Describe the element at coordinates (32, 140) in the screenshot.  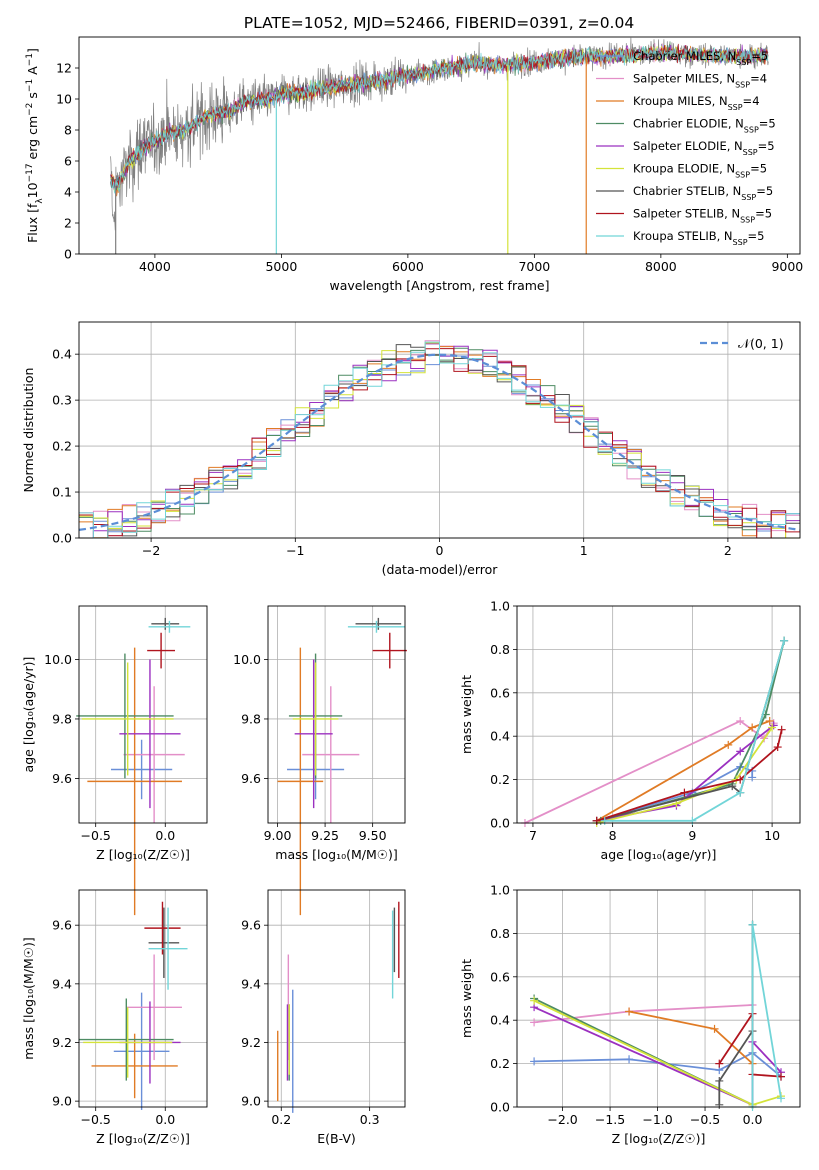
I see `y-axis-label-part: erg cm` at that location.